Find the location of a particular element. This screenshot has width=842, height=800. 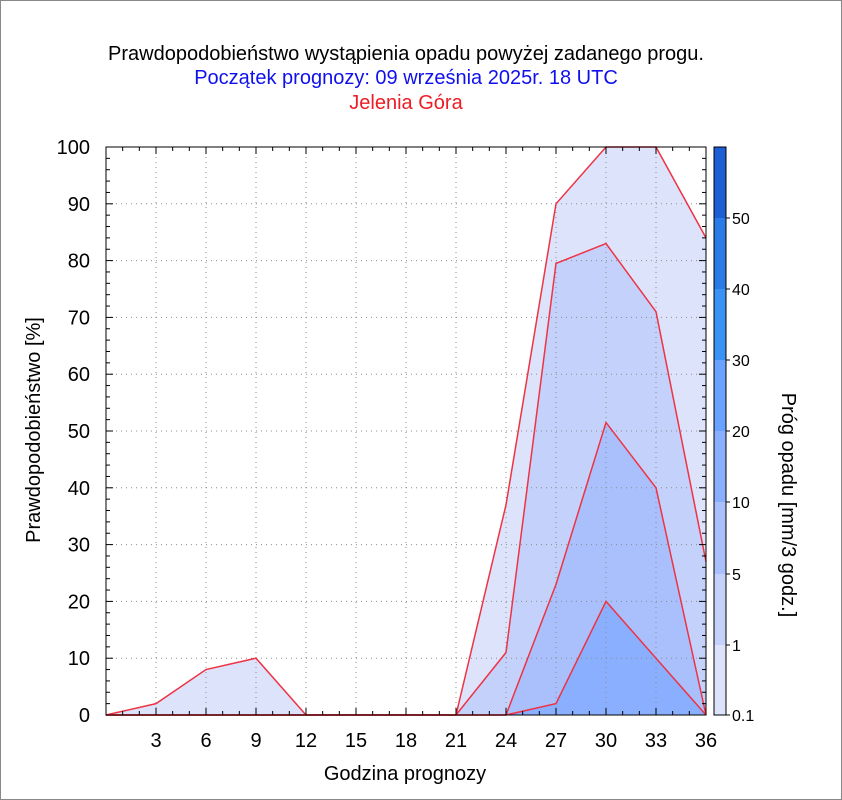

x-tick-label: 18 is located at coordinates (406, 741).